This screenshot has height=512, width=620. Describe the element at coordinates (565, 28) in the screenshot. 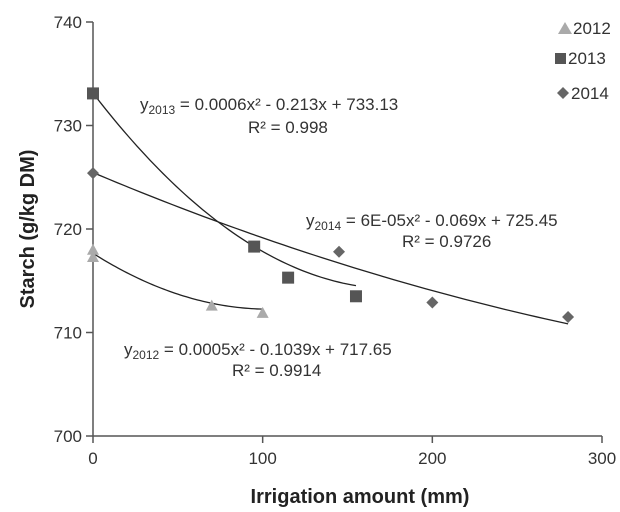

I see `legend-marker-triangle-icon` at that location.